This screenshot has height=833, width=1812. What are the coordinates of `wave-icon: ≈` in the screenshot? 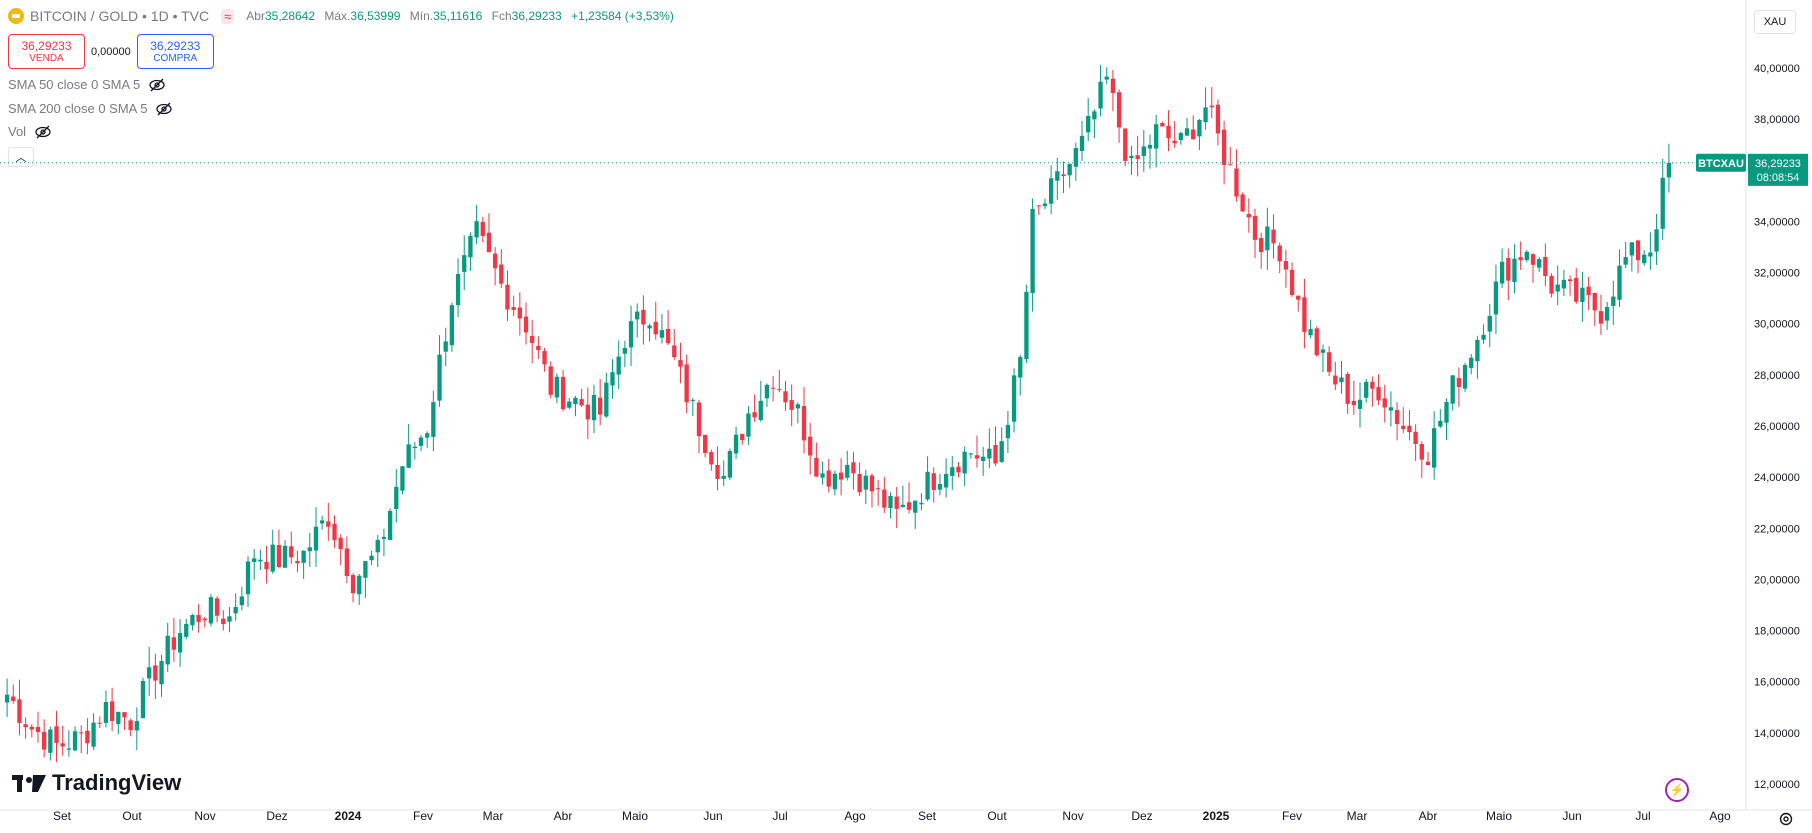 It's located at (228, 16).